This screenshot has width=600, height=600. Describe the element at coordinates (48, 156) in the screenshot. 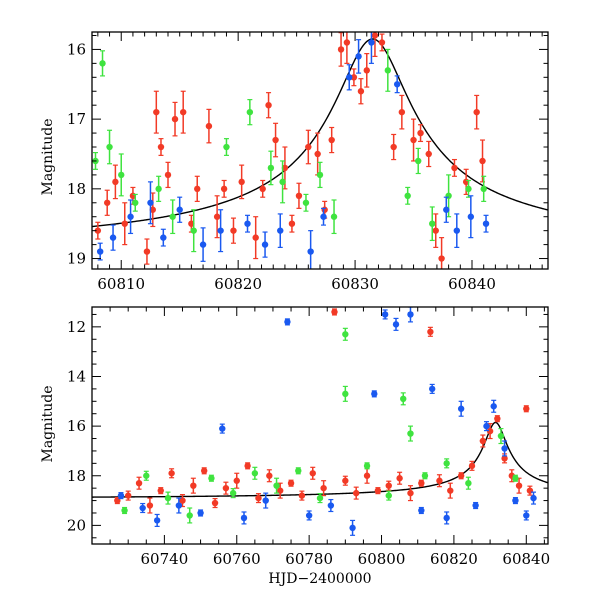

I see `top-y-axis-label: Magnitude` at that location.